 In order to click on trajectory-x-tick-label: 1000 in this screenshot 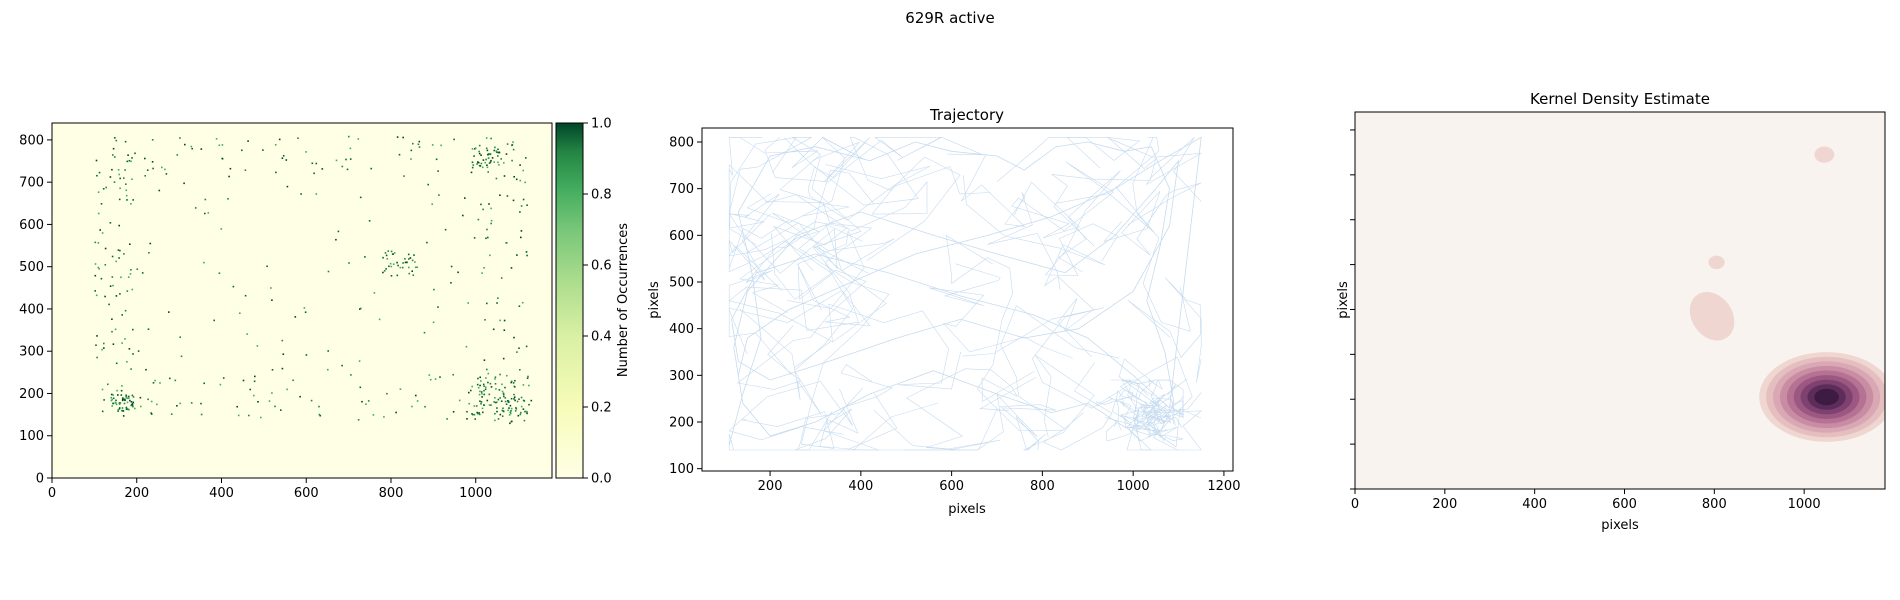, I will do `click(1133, 486)`.